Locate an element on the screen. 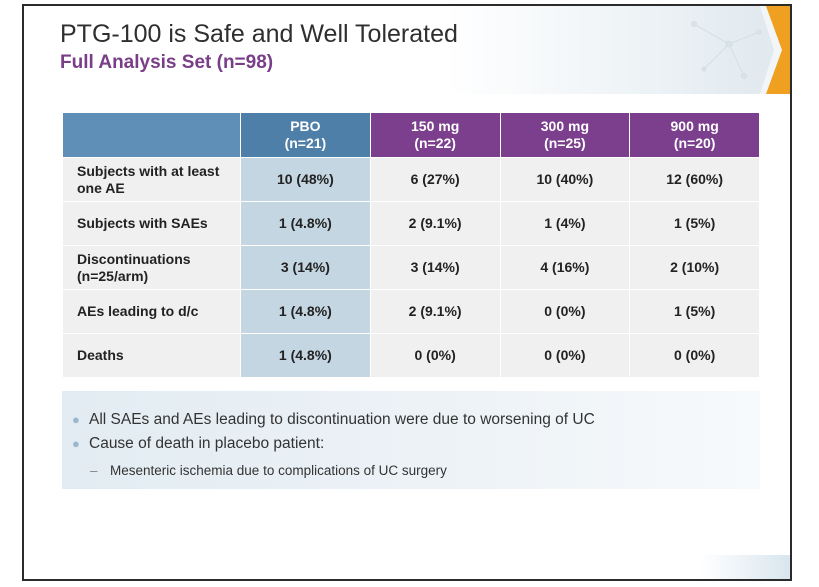 The width and height of the screenshot is (819, 587). header-arm-n: (n=25) is located at coordinates (565, 143).